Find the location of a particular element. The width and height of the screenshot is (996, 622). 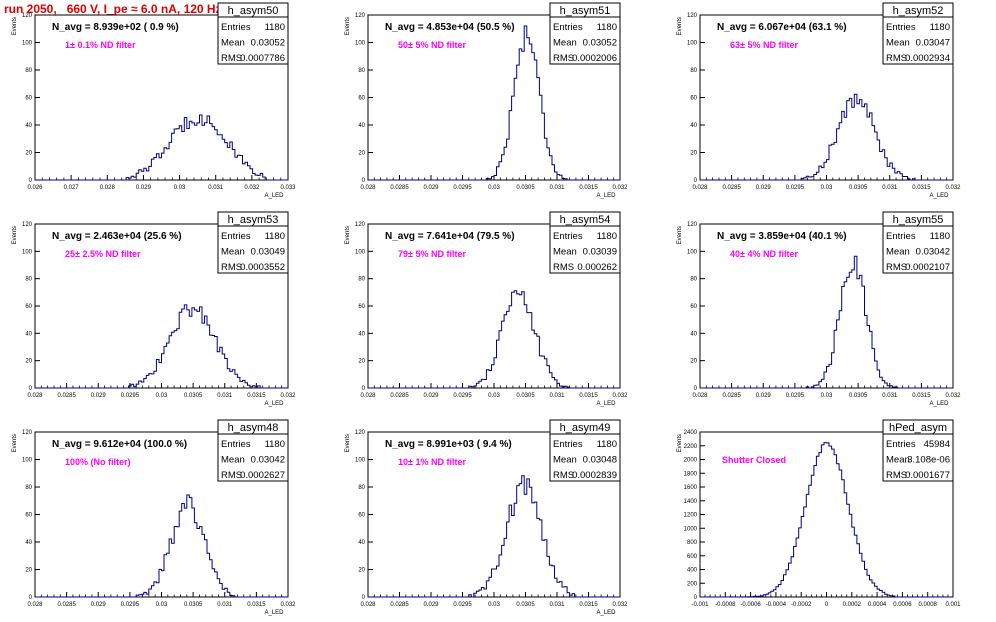

navg-label: N_avg = 2.463e+04 (25.6 %) is located at coordinates (117, 236).